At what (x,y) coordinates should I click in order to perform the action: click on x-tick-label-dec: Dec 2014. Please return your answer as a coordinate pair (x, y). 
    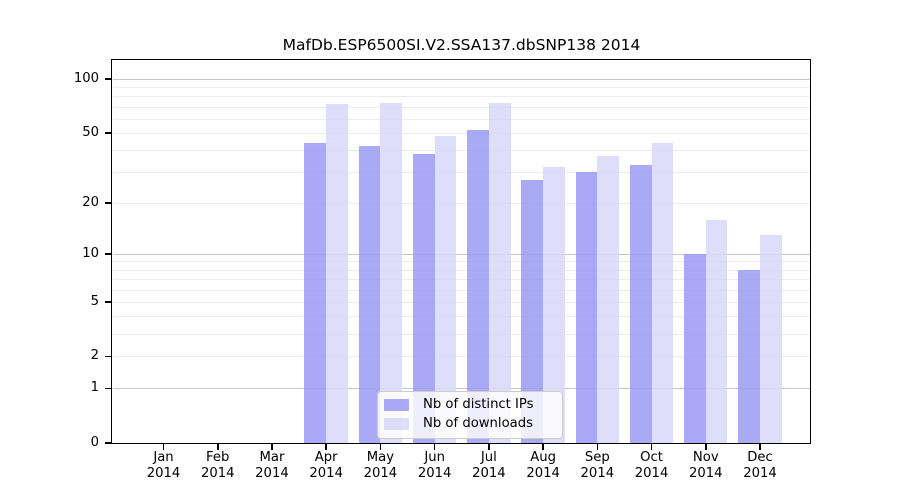
    Looking at the image, I should click on (760, 466).